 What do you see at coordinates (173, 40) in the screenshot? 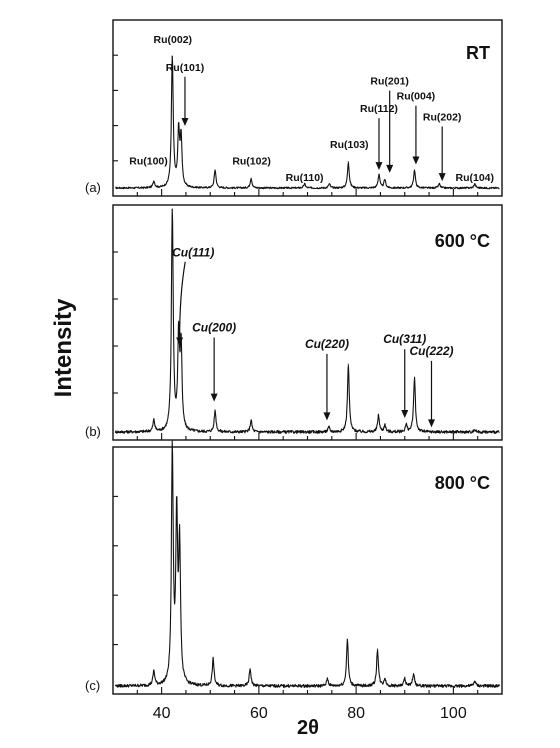
I see `peak-label: Ru(002)` at bounding box center [173, 40].